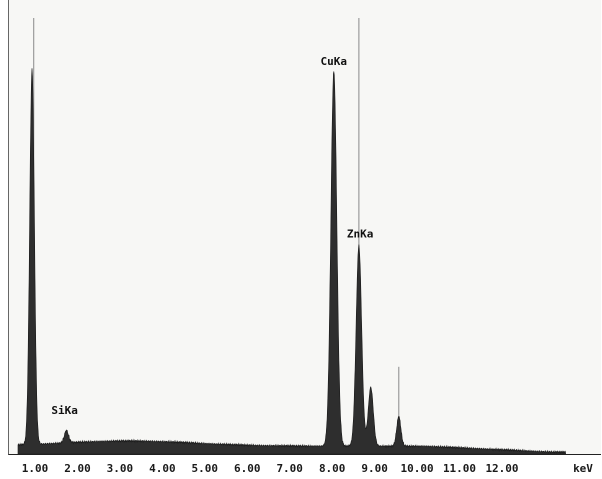  What do you see at coordinates (583, 468) in the screenshot?
I see `x-axis-unit-label: keV` at bounding box center [583, 468].